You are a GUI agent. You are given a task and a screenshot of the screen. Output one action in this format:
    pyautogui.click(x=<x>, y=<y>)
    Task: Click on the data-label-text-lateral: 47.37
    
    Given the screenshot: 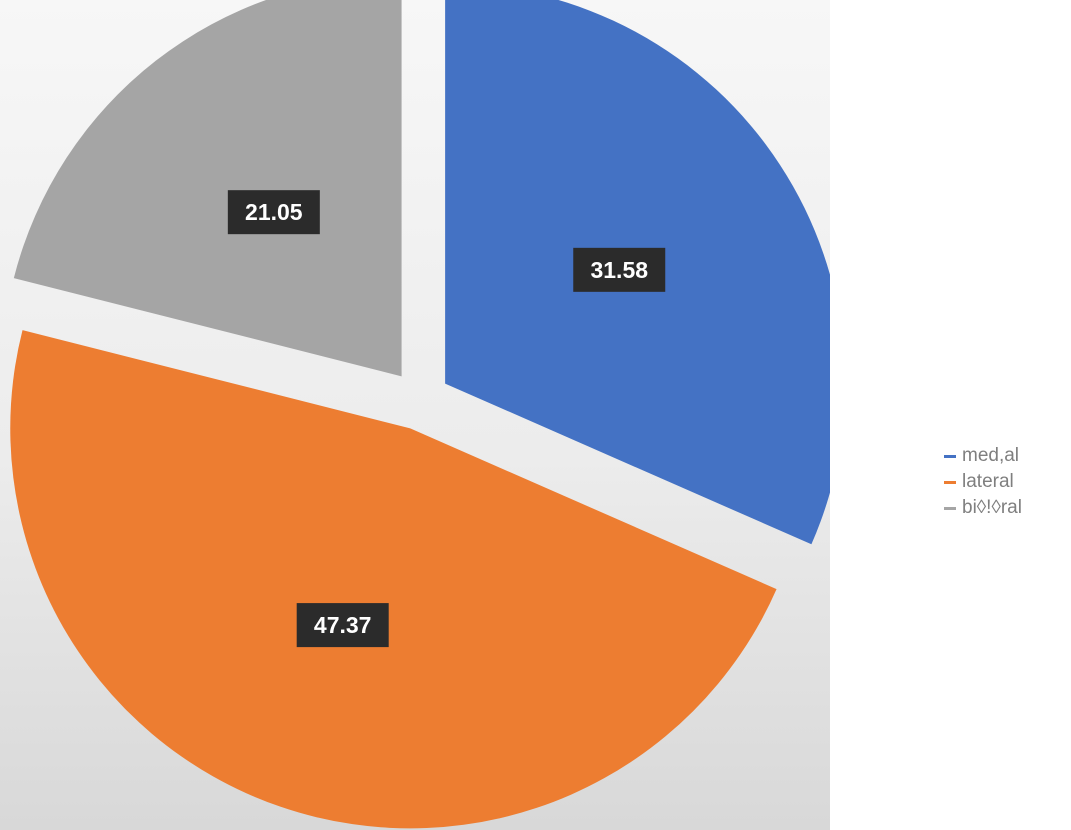 What is the action you would take?
    pyautogui.click(x=343, y=625)
    